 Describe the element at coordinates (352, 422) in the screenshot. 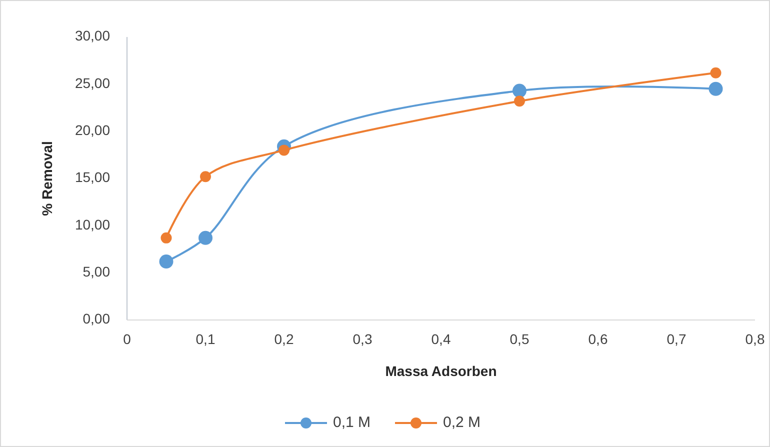

I see `legend-label: 0,1 M` at that location.